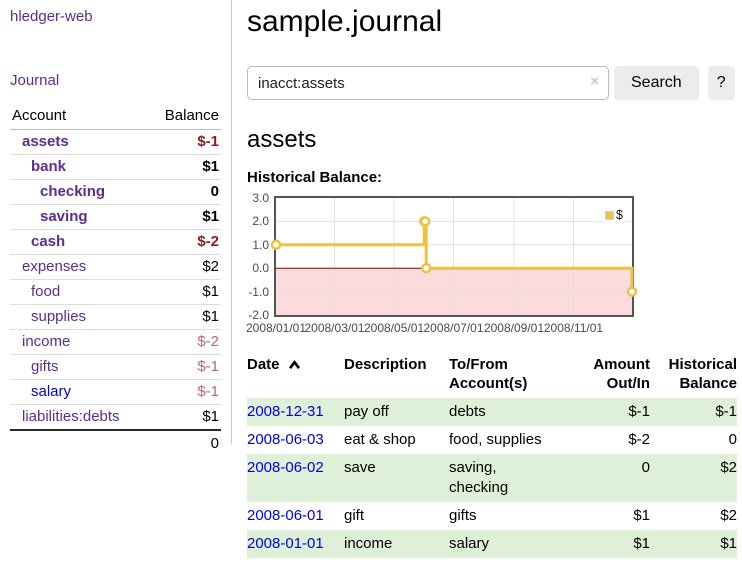 The image size is (742, 582). Describe the element at coordinates (260, 244) in the screenshot. I see `y-axis-tick-label: 1.0` at that location.